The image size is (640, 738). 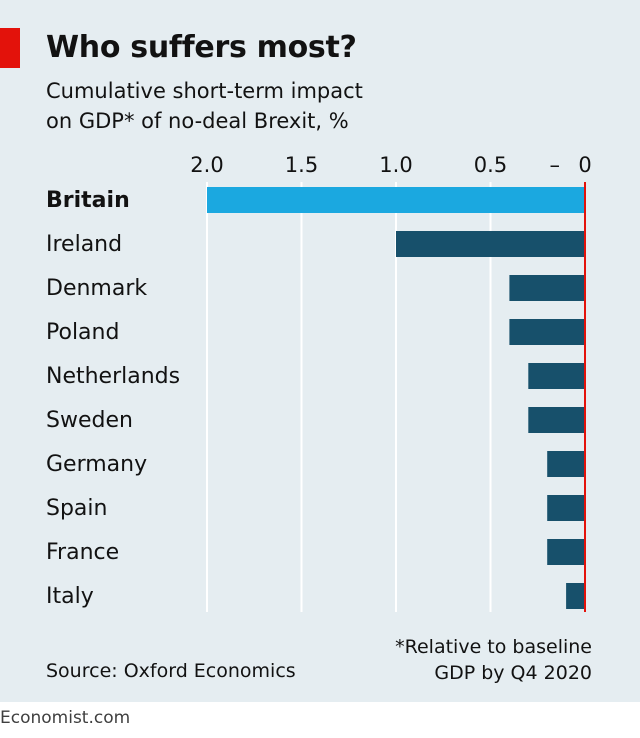 I want to click on footnote-line-2: GDP by Q4 2020, so click(x=513, y=673).